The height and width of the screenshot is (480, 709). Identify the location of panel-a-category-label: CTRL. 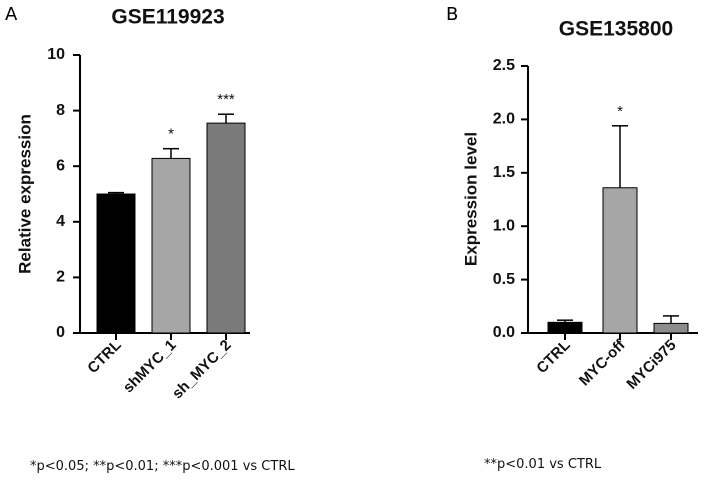
(104, 357).